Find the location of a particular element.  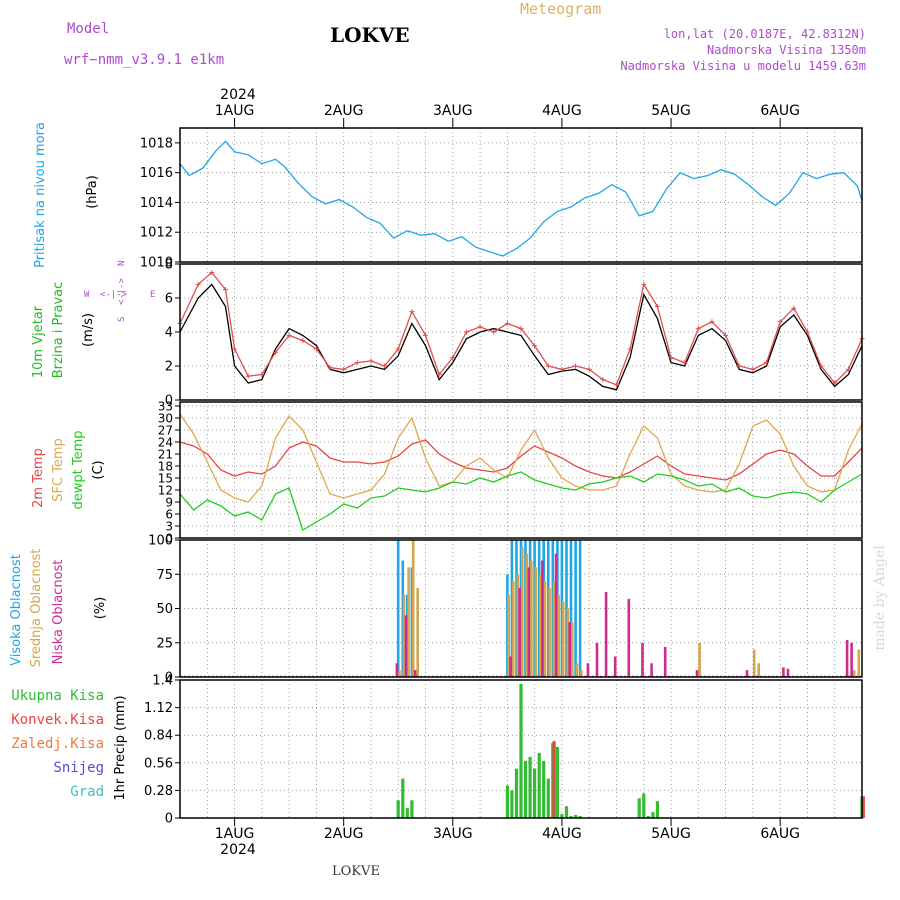

station-title: LOKVE is located at coordinates (370, 35).